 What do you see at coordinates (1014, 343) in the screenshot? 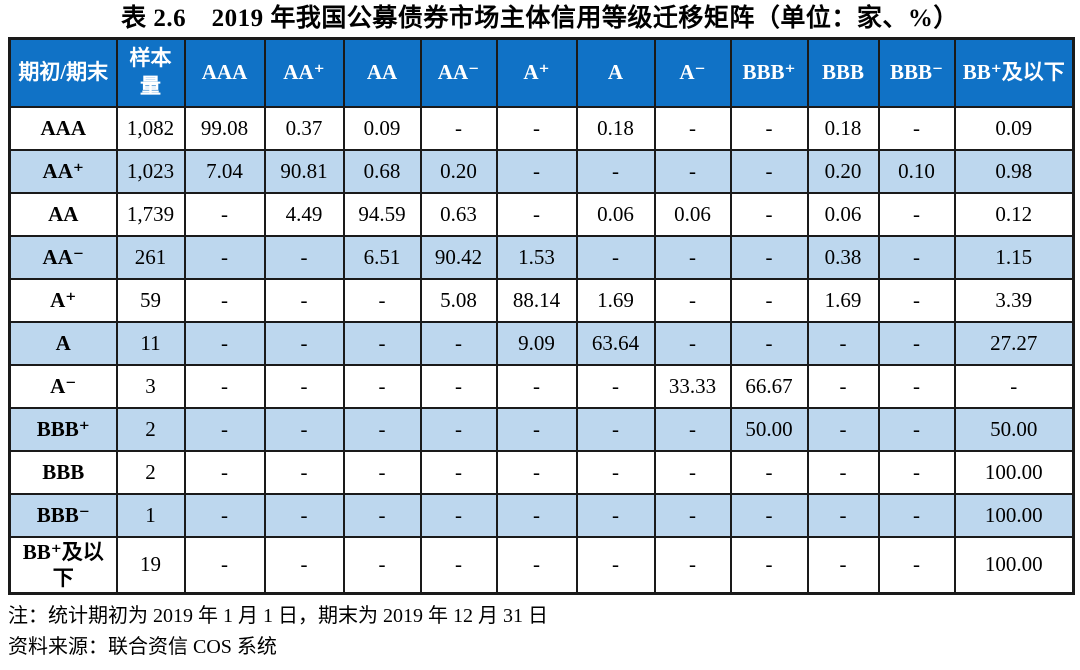
I see `value-cell: 27.27` at bounding box center [1014, 343].